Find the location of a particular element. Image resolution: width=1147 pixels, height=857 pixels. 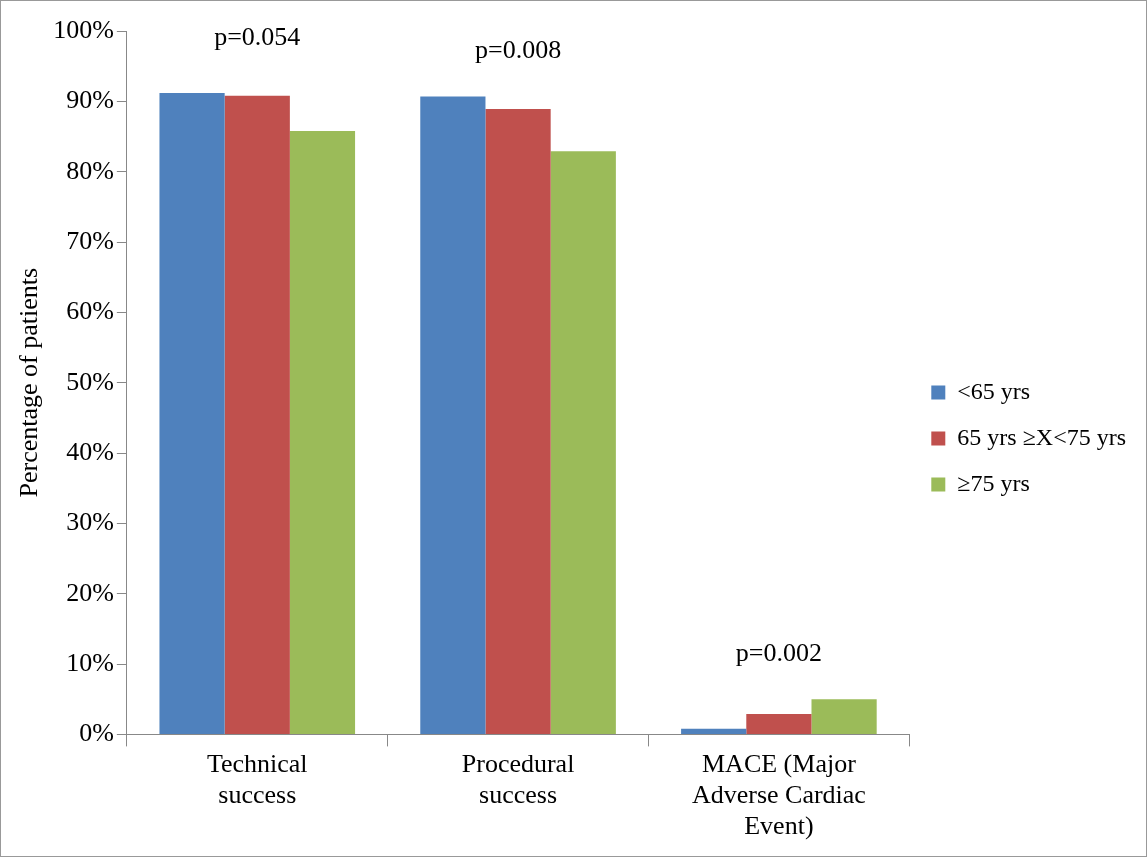

legend-label: 65 yrs ≥X<75 yrs is located at coordinates (1041, 436).